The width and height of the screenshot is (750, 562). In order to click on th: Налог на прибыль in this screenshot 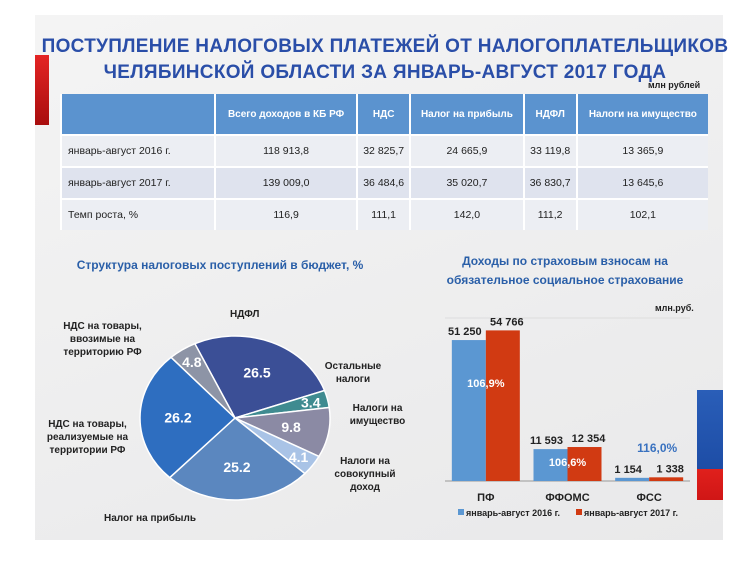, I will do `click(466, 114)`.